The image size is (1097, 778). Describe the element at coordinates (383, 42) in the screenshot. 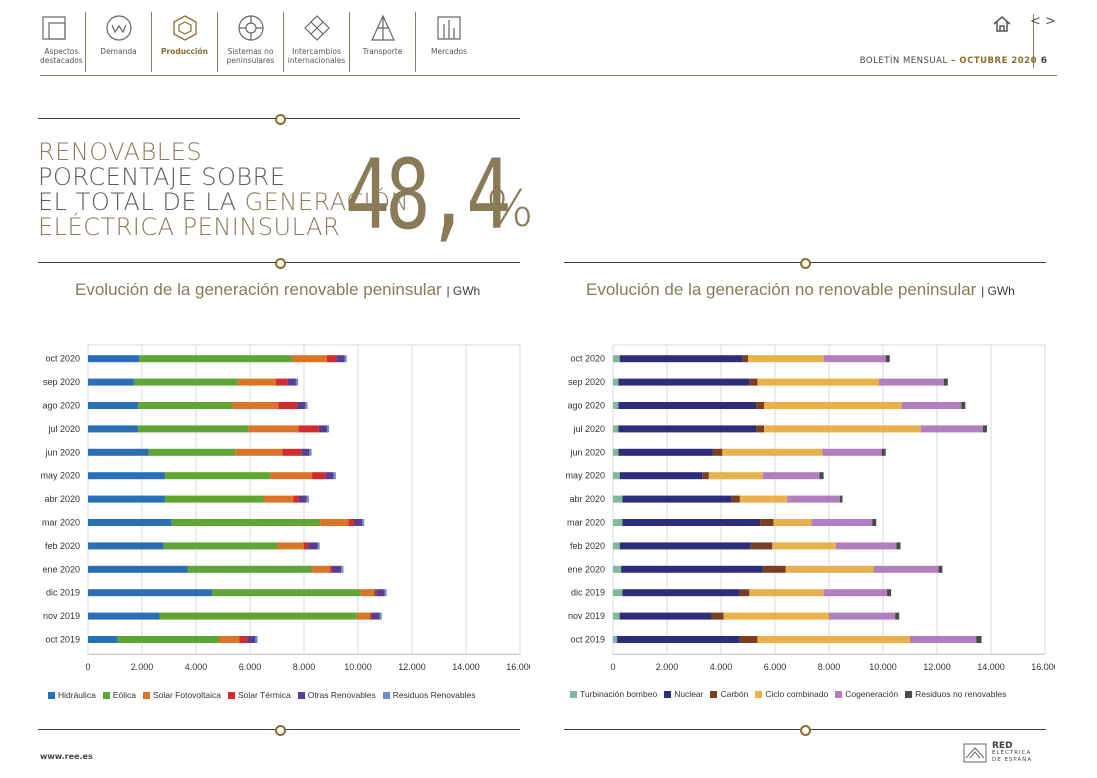

I see `nav-item-transporte: Transporte` at that location.